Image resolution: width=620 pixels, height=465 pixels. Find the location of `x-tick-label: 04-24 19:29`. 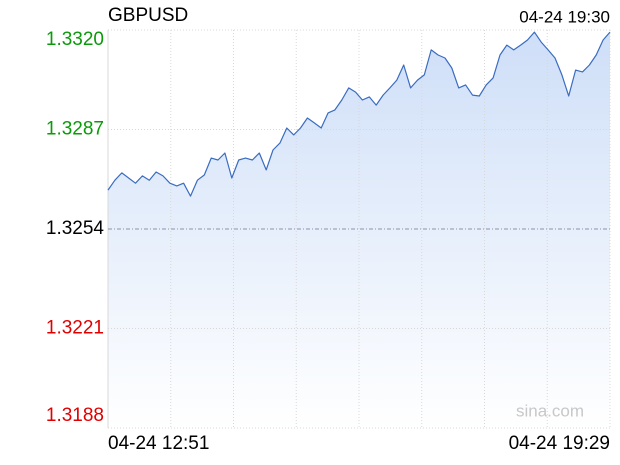

x-tick-label: 04-24 19:29 is located at coordinates (559, 443).